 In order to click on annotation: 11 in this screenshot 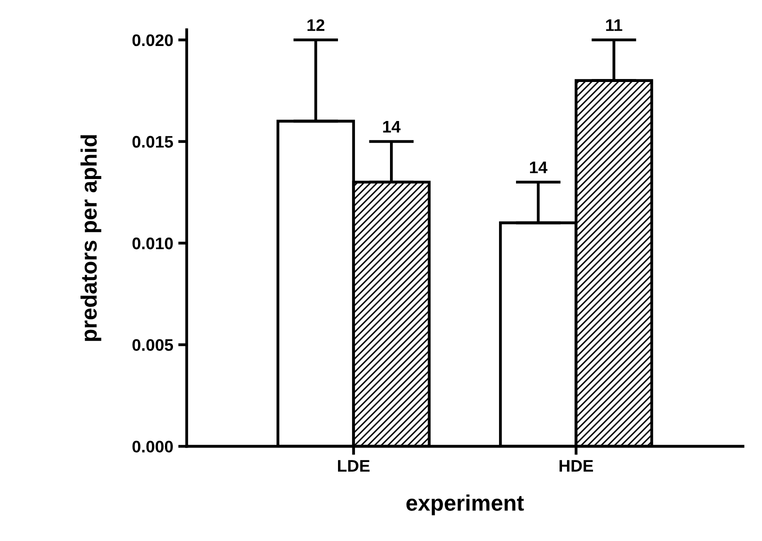, I will do `click(614, 25)`.